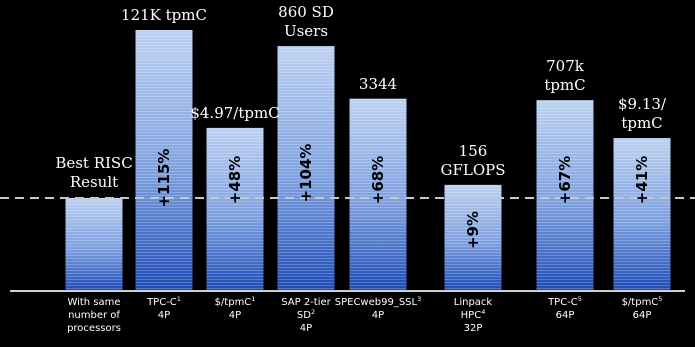 This screenshot has height=347, width=695. Describe the element at coordinates (473, 160) in the screenshot. I see `bar-5-top-label: 156 GFLOPS` at that location.